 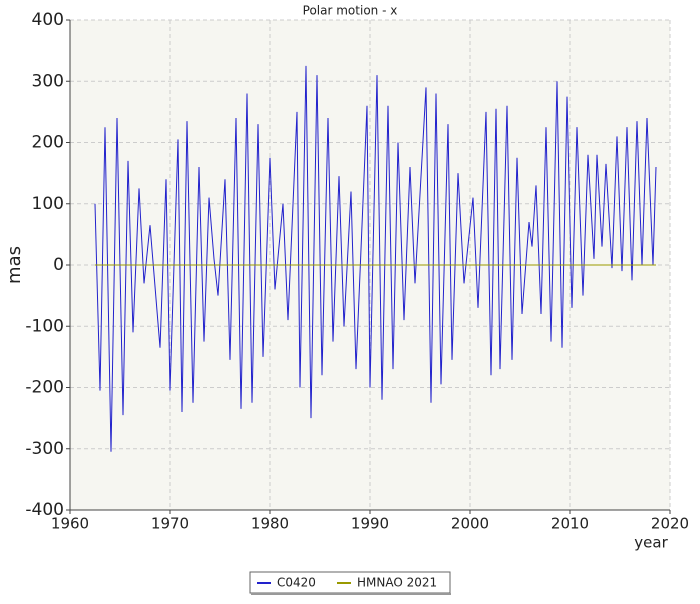 What do you see at coordinates (170, 524) in the screenshot?
I see `x-tick-label: 1970` at bounding box center [170, 524].